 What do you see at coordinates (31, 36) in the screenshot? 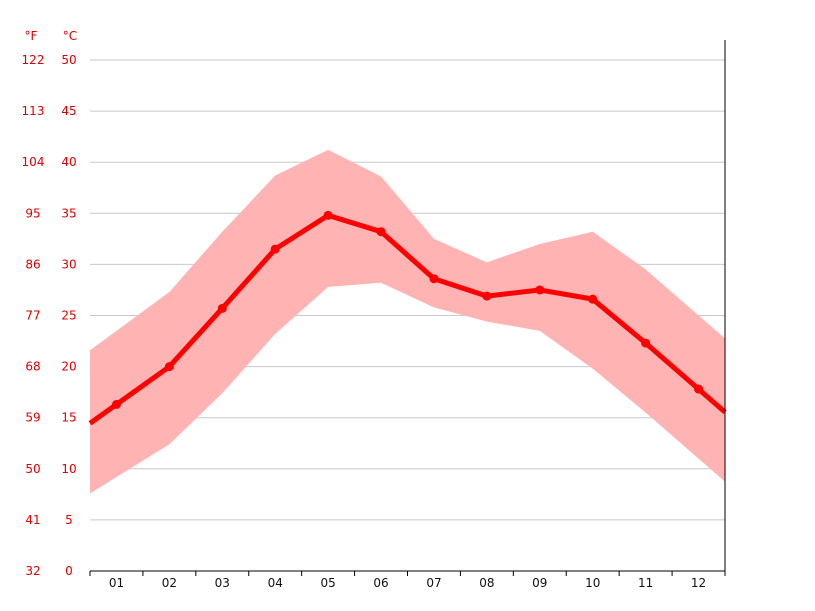
I see `fahrenheit-unit-label: °F` at bounding box center [31, 36].